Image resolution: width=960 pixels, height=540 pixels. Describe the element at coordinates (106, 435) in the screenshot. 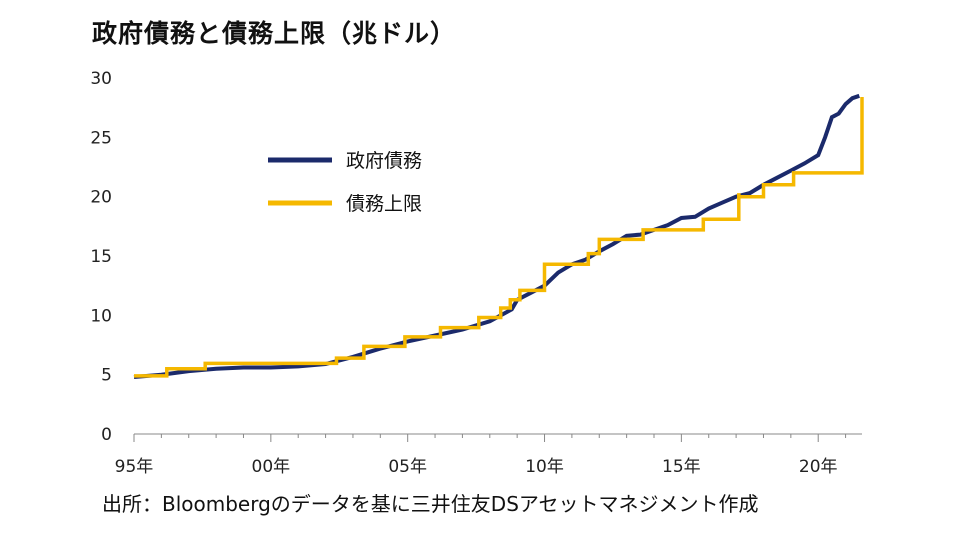

I see `y-tick-label: 0` at that location.